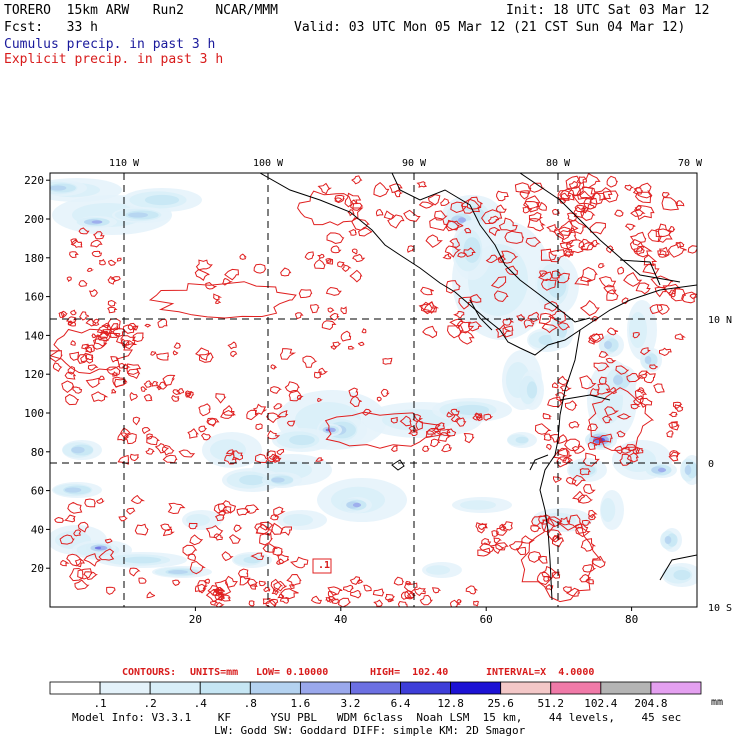 This screenshot has width=740, height=740. Describe the element at coordinates (34, 374) in the screenshot. I see `y-tick-label: 120` at that location.